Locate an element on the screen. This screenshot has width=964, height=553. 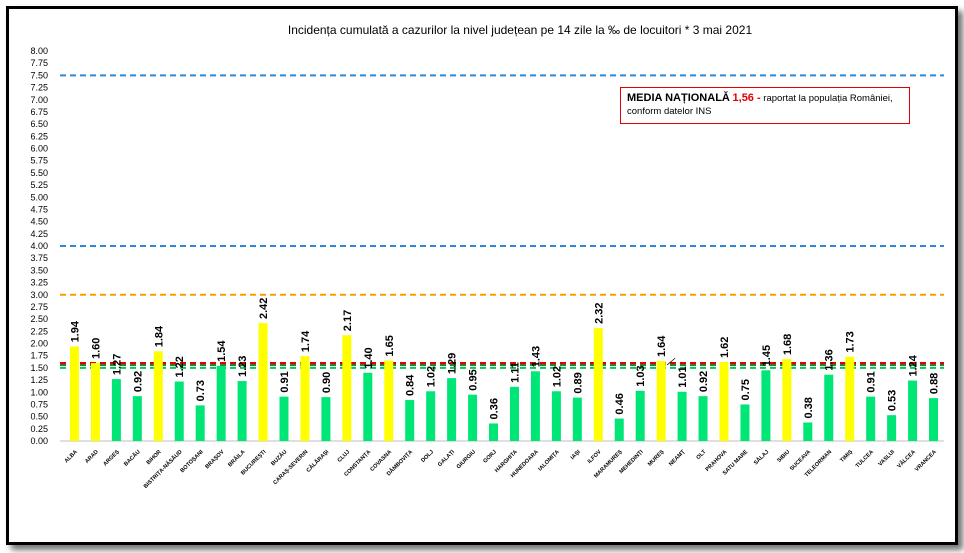
data-label: 2.17 is located at coordinates (348, 320).